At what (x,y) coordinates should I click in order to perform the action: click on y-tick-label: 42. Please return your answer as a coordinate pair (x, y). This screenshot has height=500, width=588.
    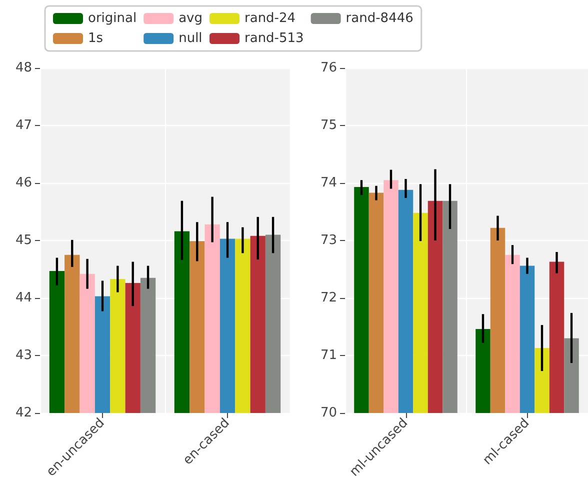
    Looking at the image, I should click on (23, 413).